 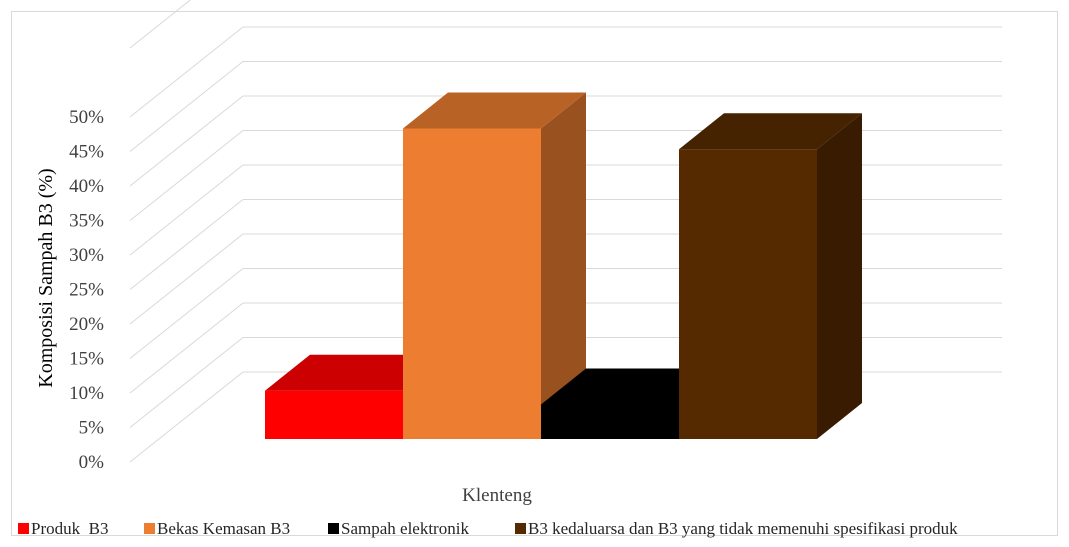 I want to click on legend-label: Produk B3, so click(x=69, y=528).